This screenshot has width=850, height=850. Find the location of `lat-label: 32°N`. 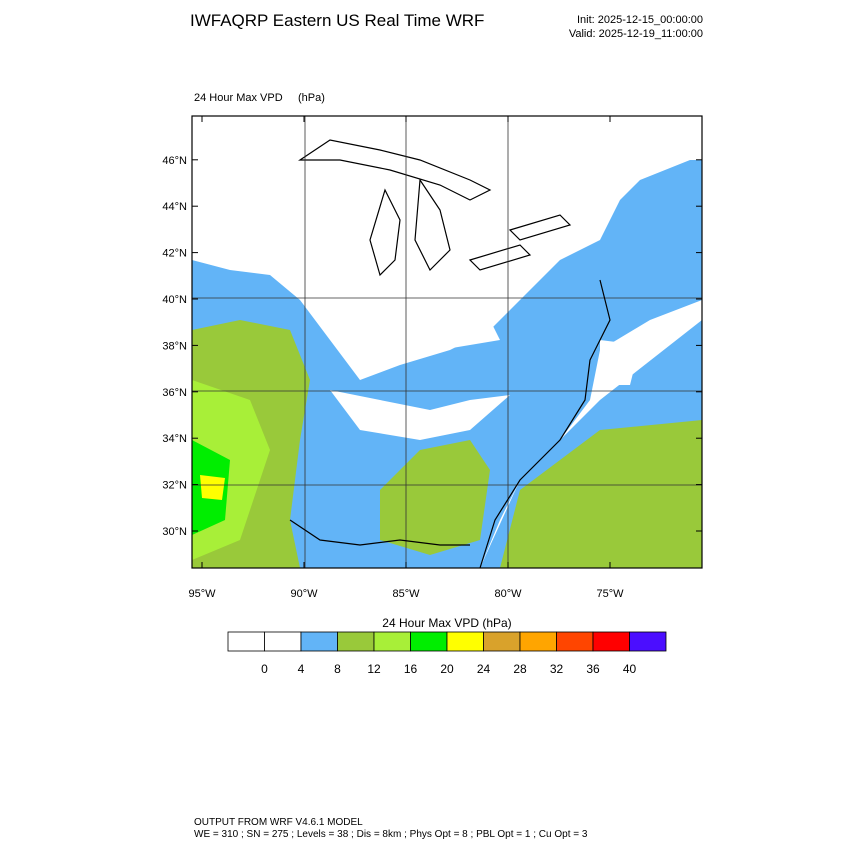

lat-label: 32°N is located at coordinates (174, 486).